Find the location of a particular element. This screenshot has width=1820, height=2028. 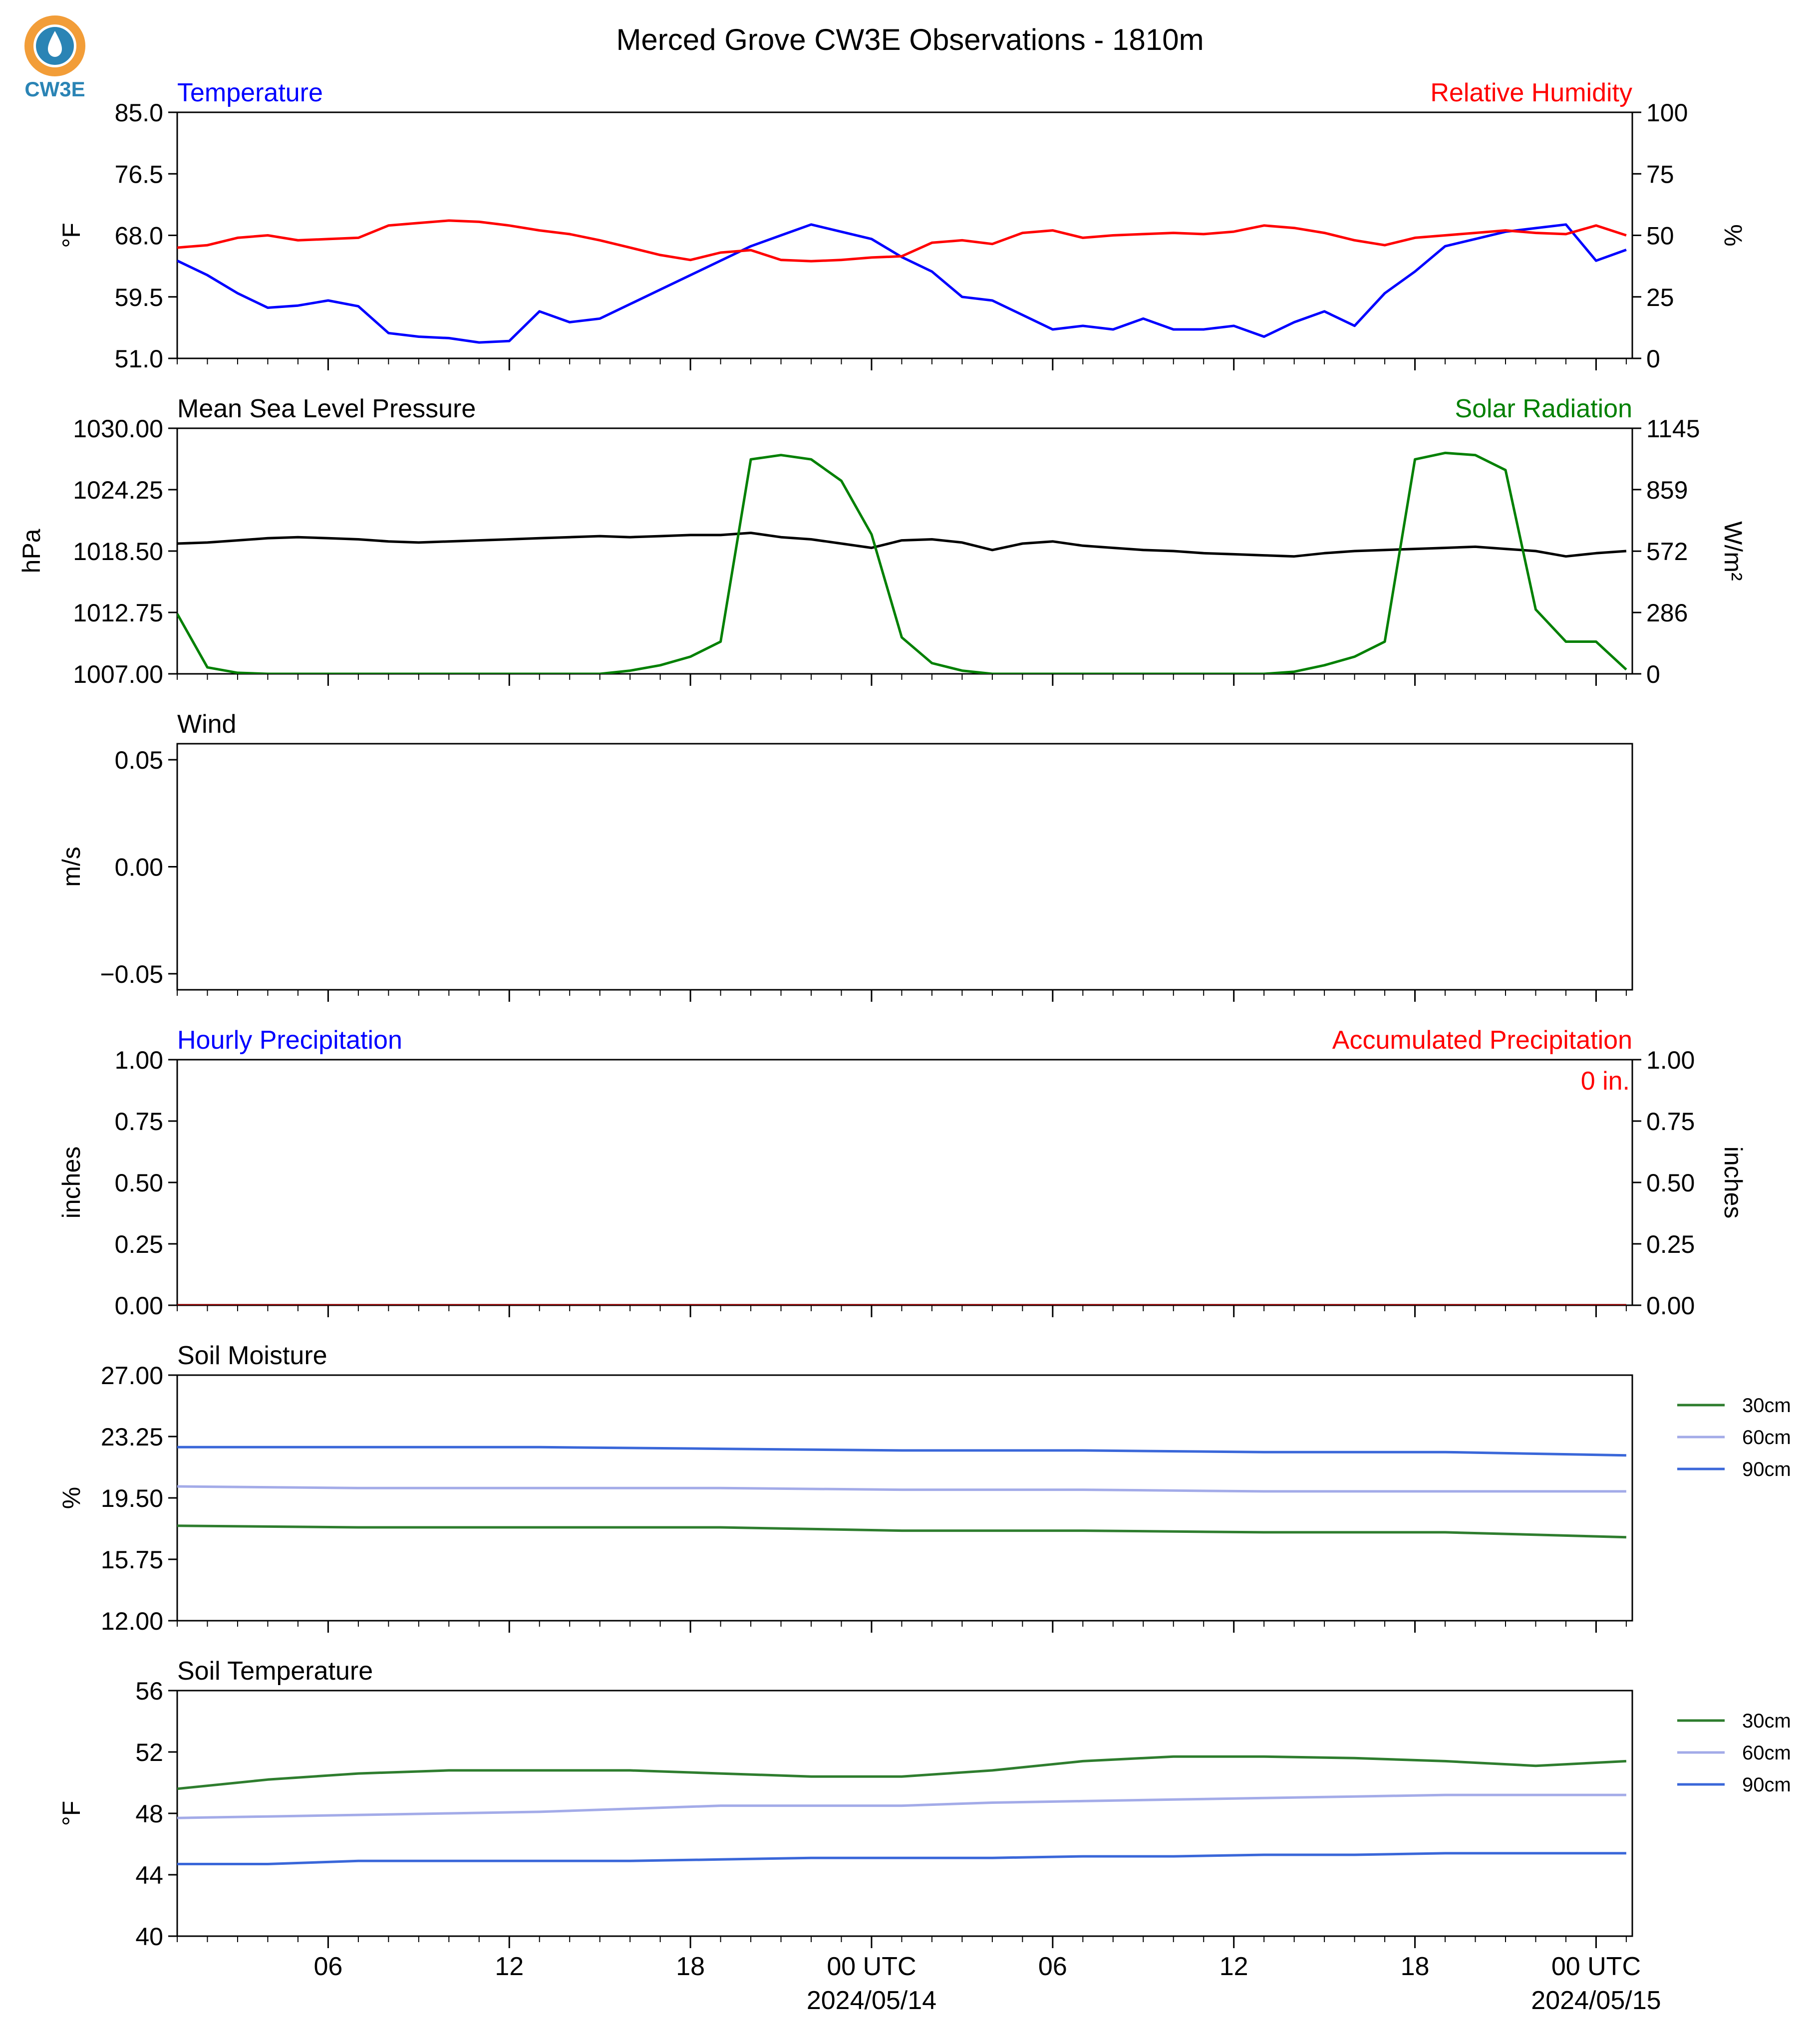

y-tick-label-left: 27.00 is located at coordinates (132, 1376).